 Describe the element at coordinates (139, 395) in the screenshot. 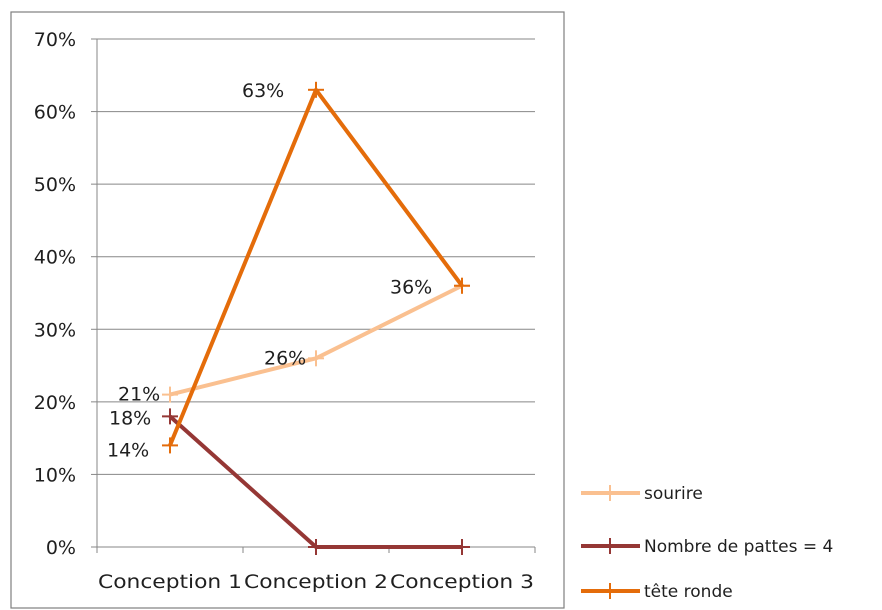

I see `data-label: 21%` at that location.